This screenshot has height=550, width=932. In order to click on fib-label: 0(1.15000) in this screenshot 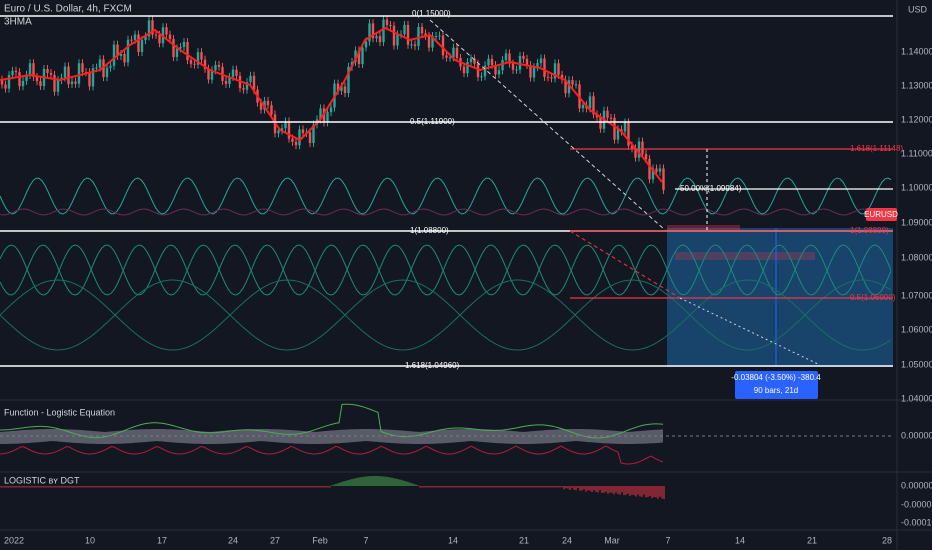, I will do `click(431, 13)`.